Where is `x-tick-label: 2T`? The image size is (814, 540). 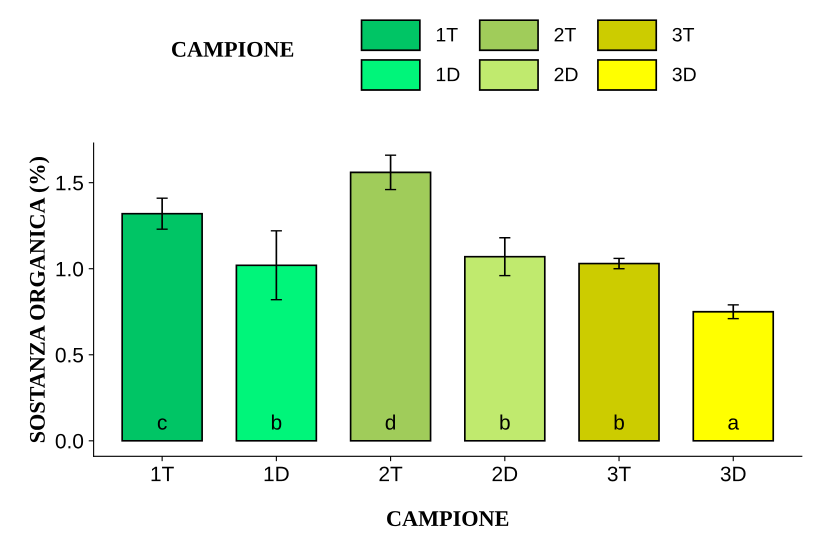 x-tick-label: 2T is located at coordinates (390, 474).